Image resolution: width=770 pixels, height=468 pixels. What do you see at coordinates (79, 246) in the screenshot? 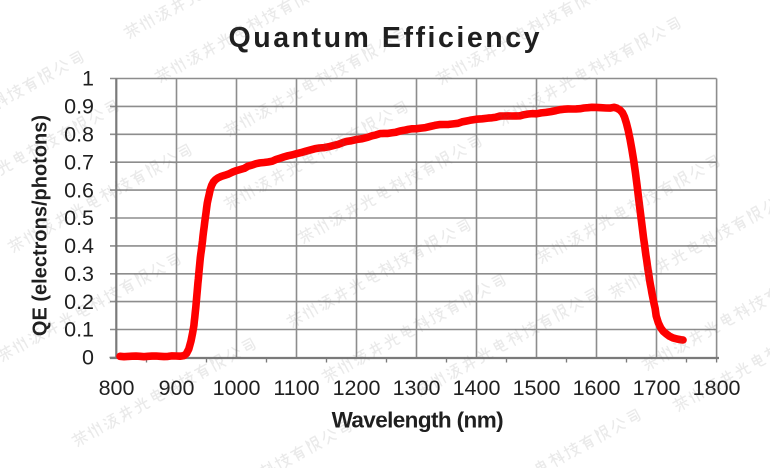
I see `svg-text: 0.4` at bounding box center [79, 246].